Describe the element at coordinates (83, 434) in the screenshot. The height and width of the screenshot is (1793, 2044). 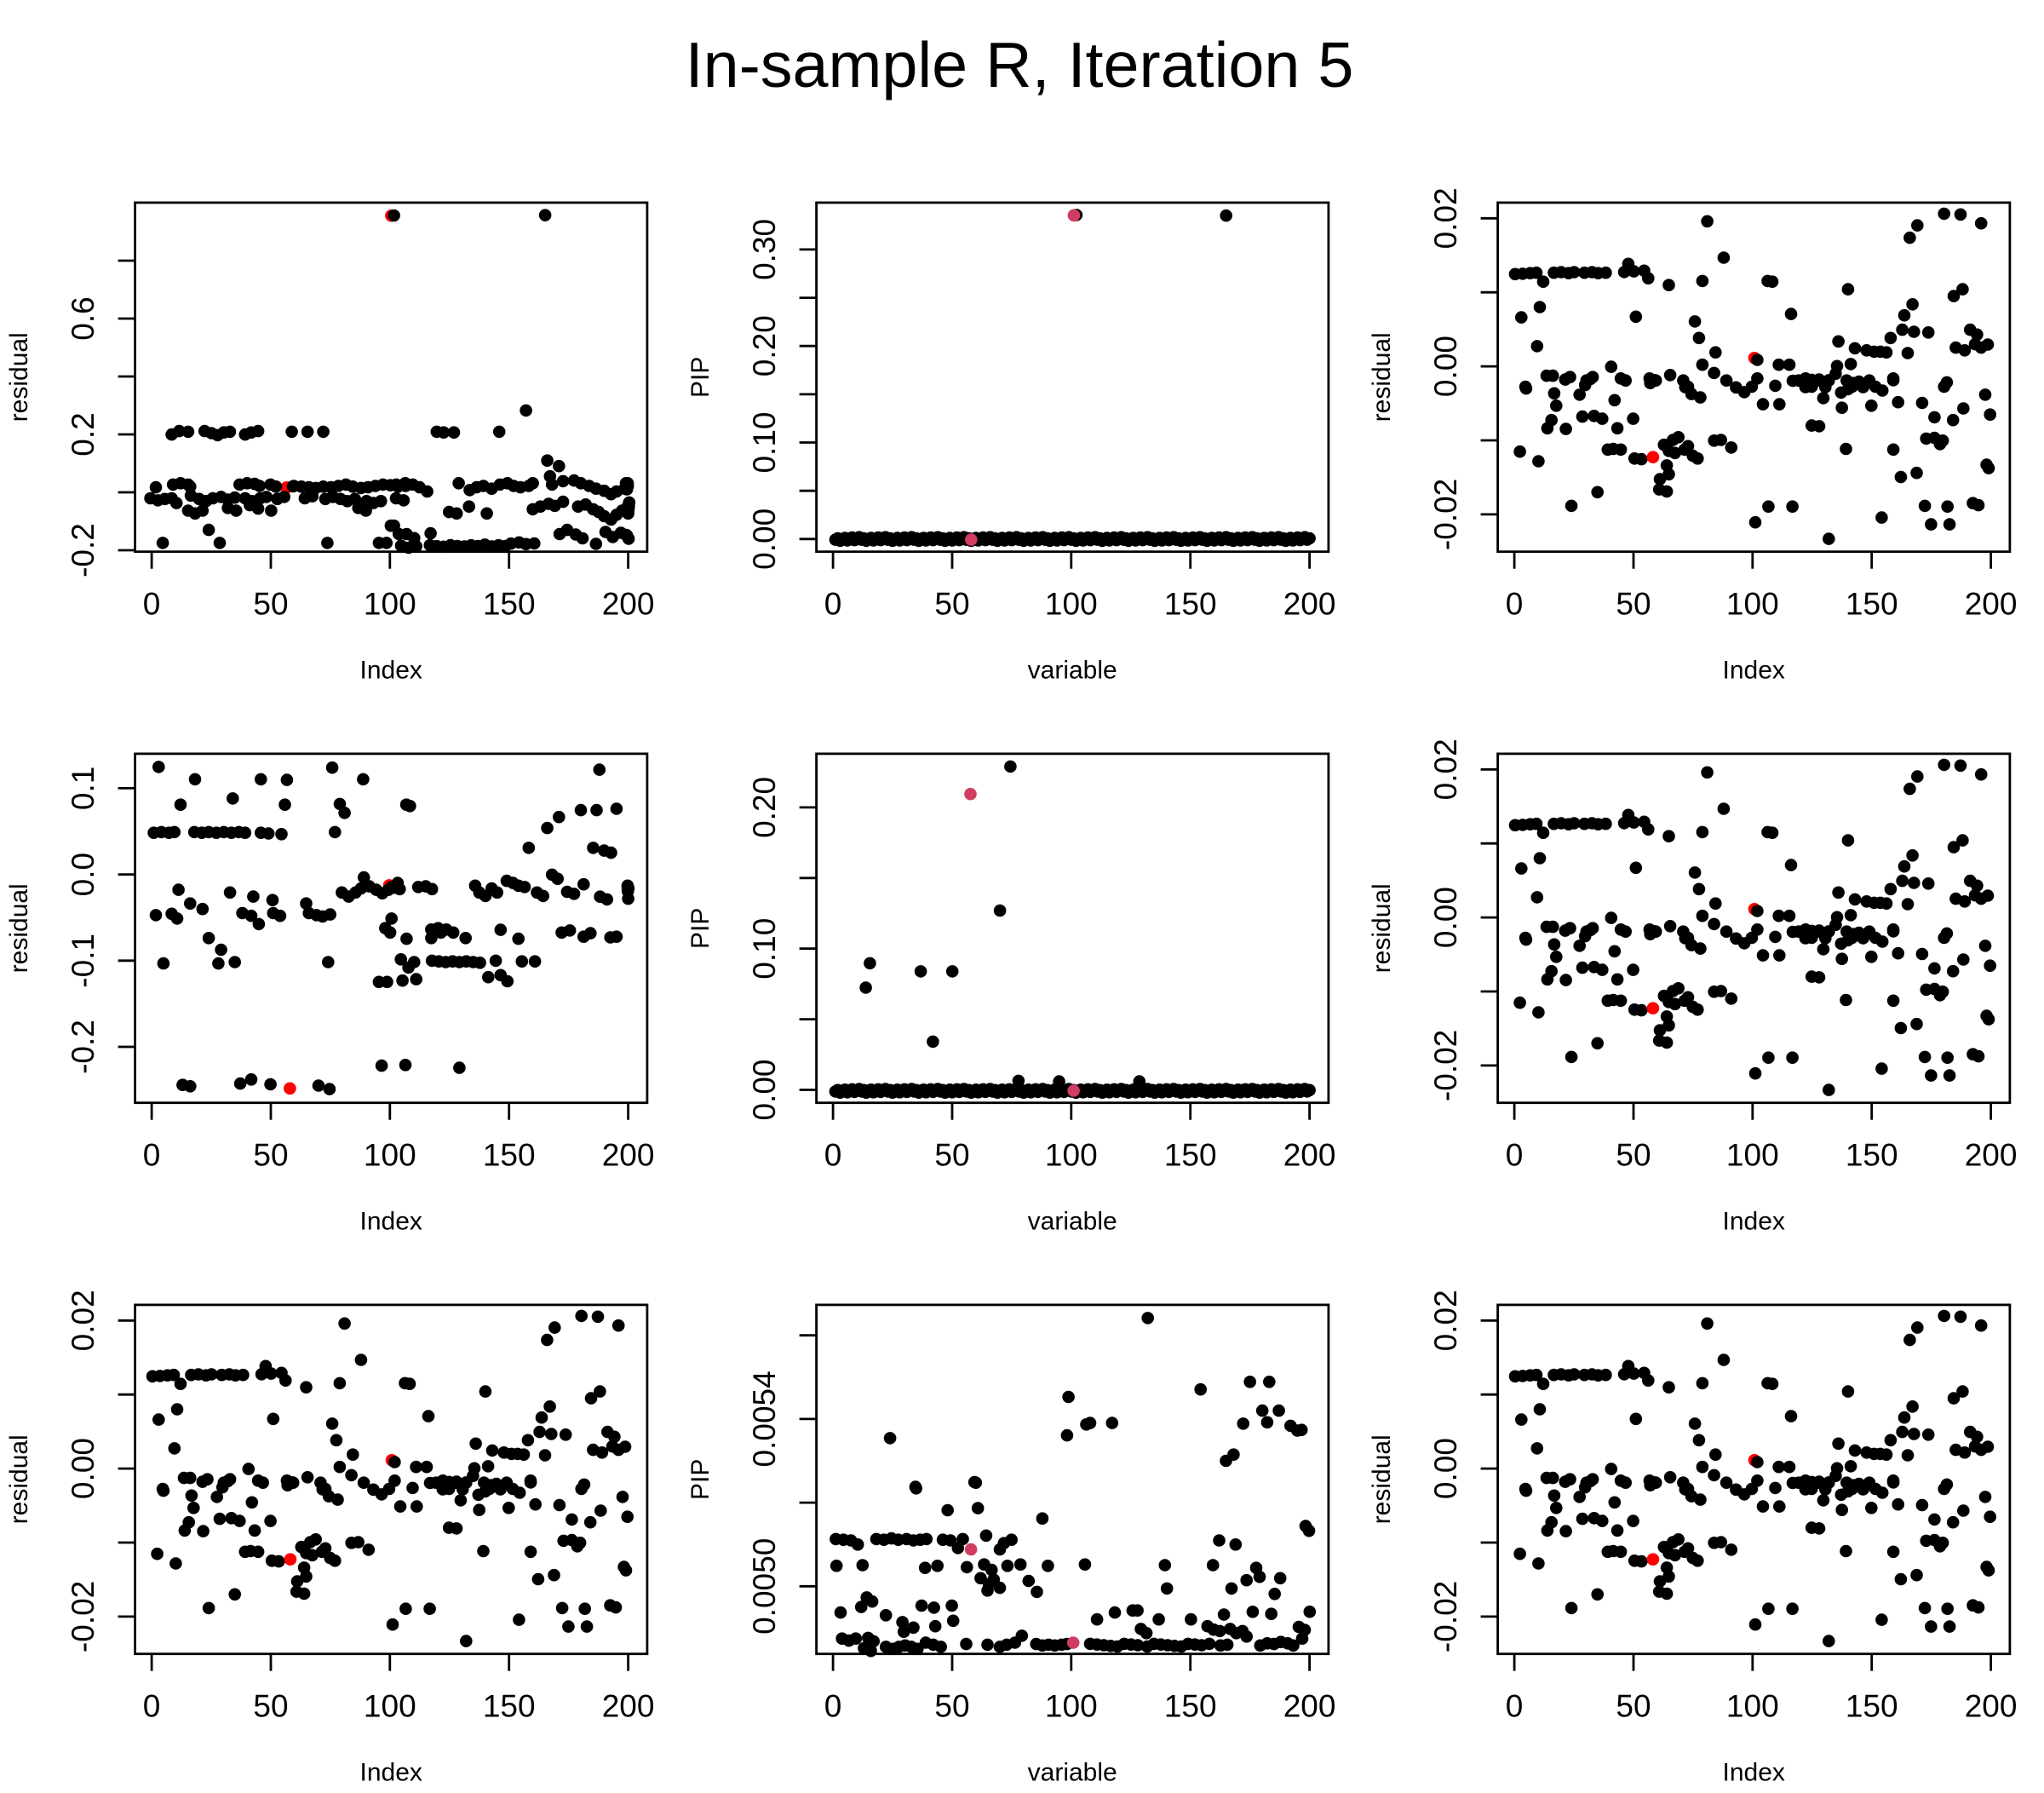
I see `svg-text: 0.2` at that location.